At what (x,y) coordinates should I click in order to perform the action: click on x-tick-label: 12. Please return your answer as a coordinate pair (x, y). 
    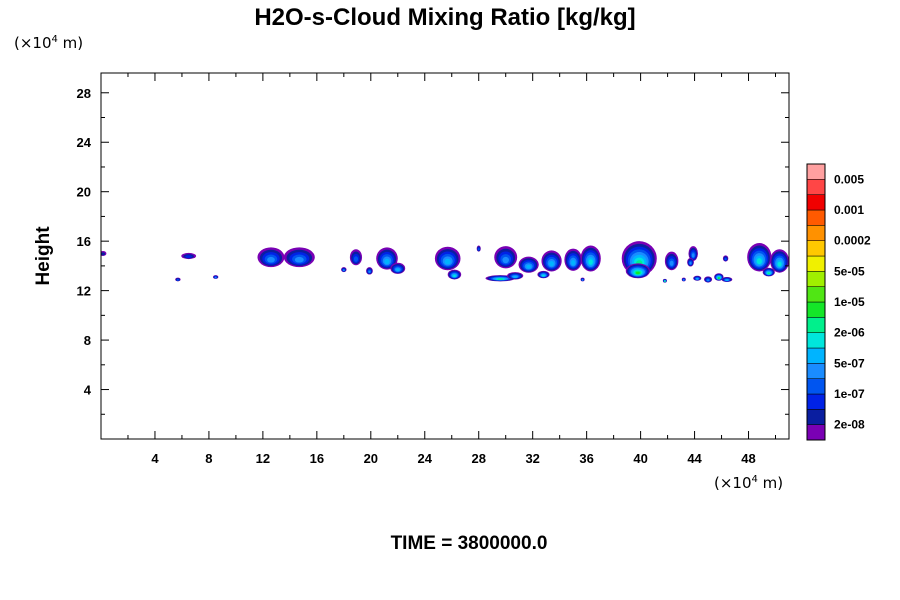
    Looking at the image, I should click on (263, 458).